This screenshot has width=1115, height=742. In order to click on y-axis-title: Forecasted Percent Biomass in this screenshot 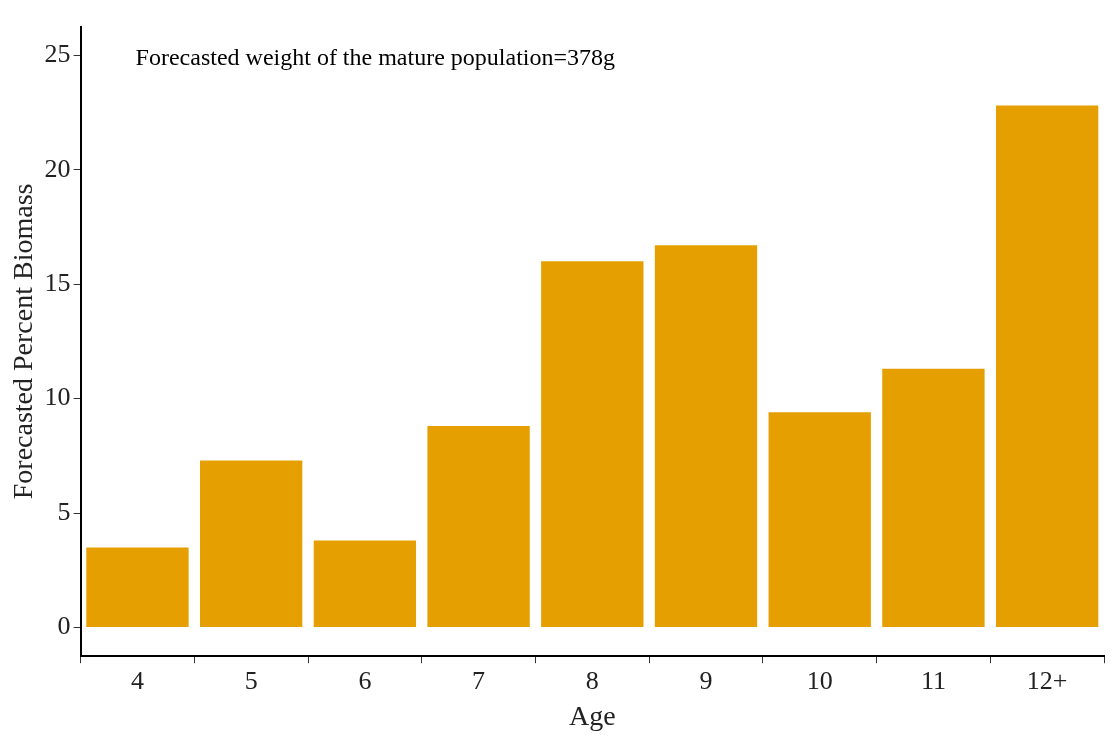, I will do `click(23, 341)`.